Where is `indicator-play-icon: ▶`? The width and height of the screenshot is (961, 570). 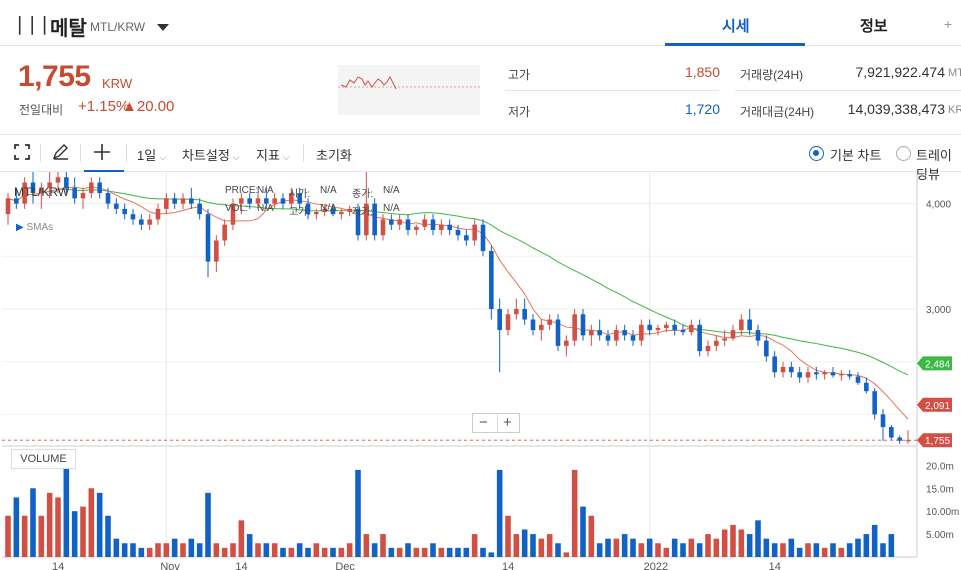
indicator-play-icon: ▶ is located at coordinates (20, 227).